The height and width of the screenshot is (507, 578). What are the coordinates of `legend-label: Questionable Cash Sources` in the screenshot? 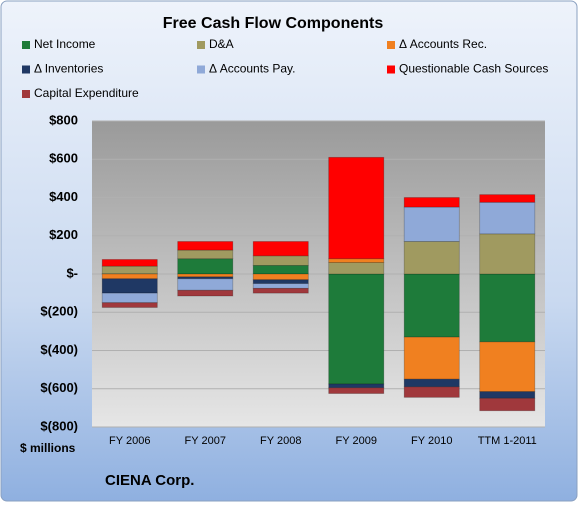 It's located at (473, 69).